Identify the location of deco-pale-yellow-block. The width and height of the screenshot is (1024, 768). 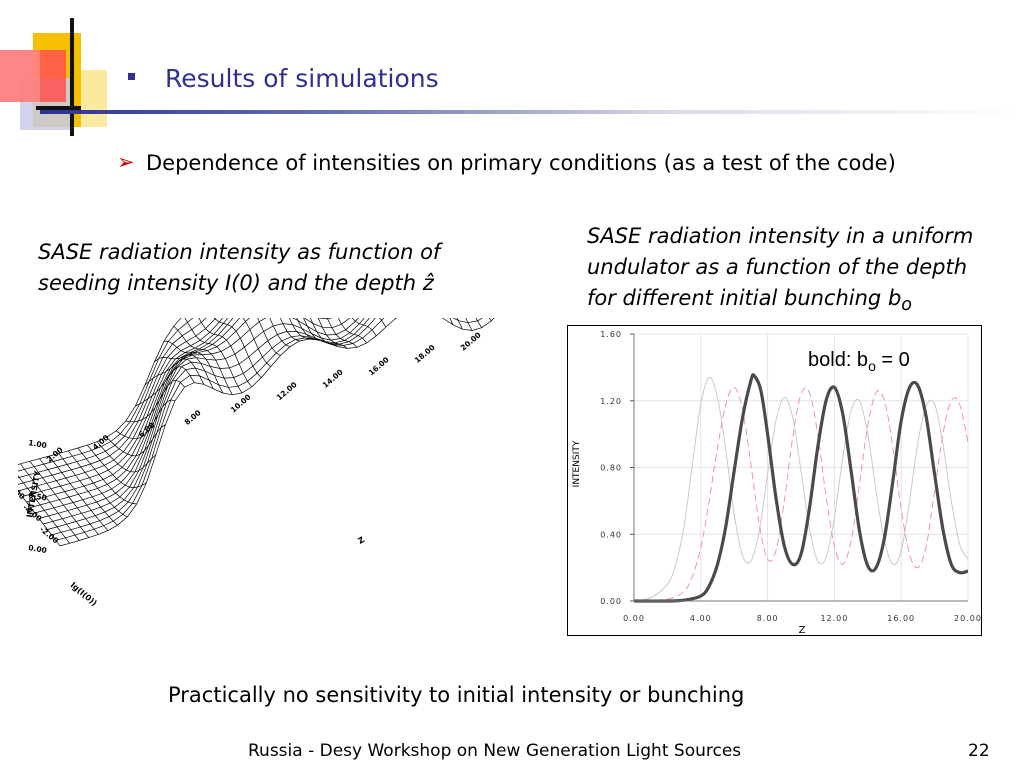
(94, 98).